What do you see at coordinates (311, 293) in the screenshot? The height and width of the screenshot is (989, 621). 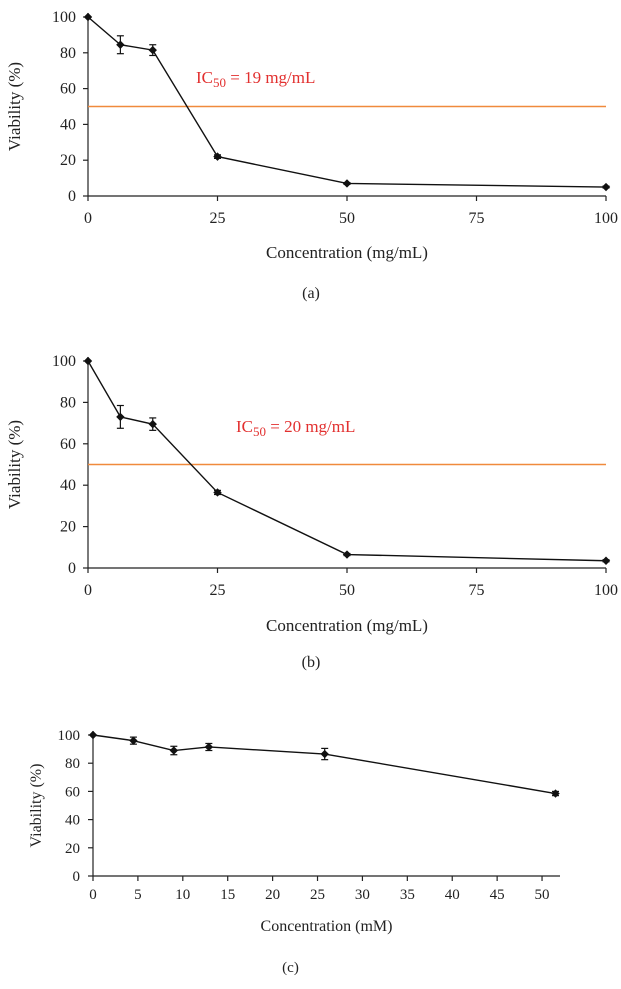 I see `panel-label: (a)` at bounding box center [311, 293].